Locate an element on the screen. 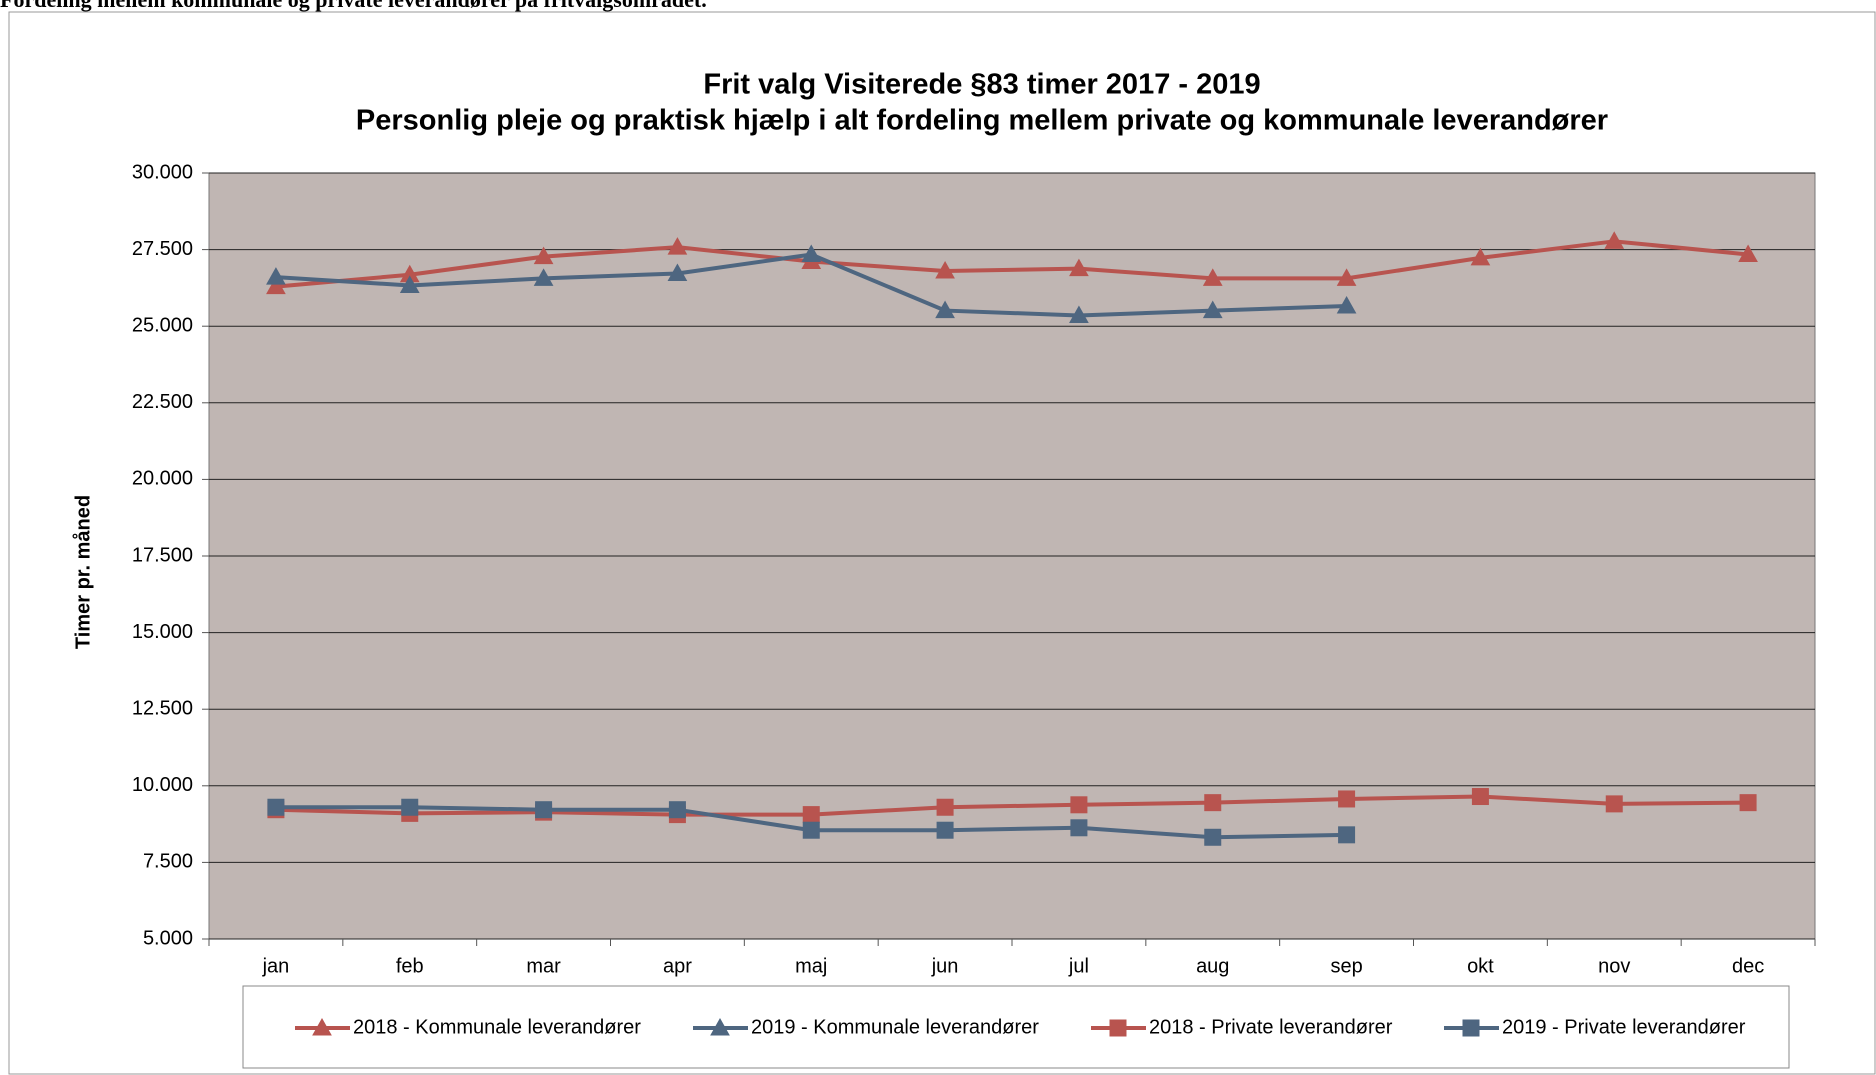 The image size is (1876, 1075). y-axis-label: Timer pr. måned is located at coordinates (82, 572).